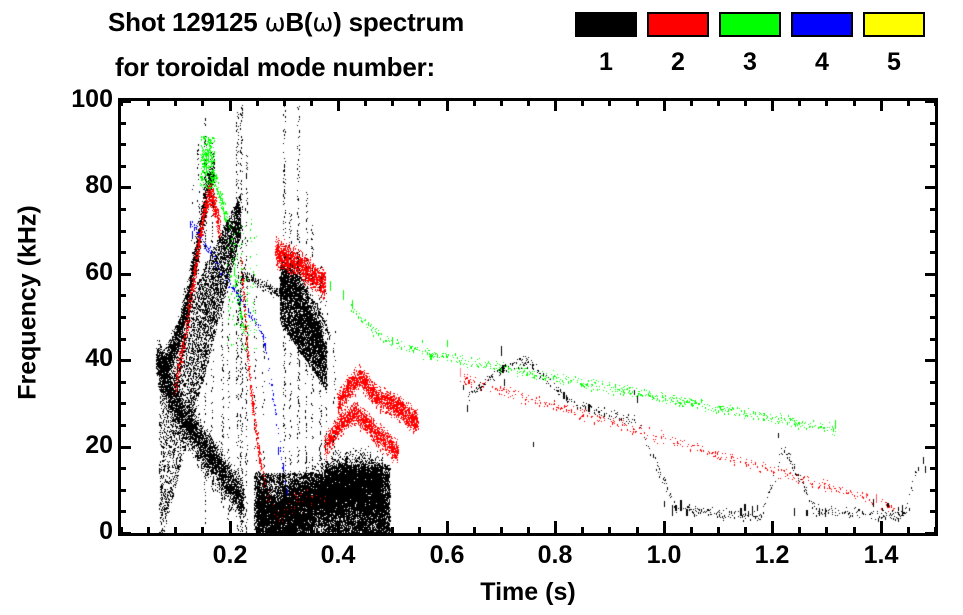 The width and height of the screenshot is (963, 615). I want to click on x-tick-label-1.0: 1.0, so click(664, 555).